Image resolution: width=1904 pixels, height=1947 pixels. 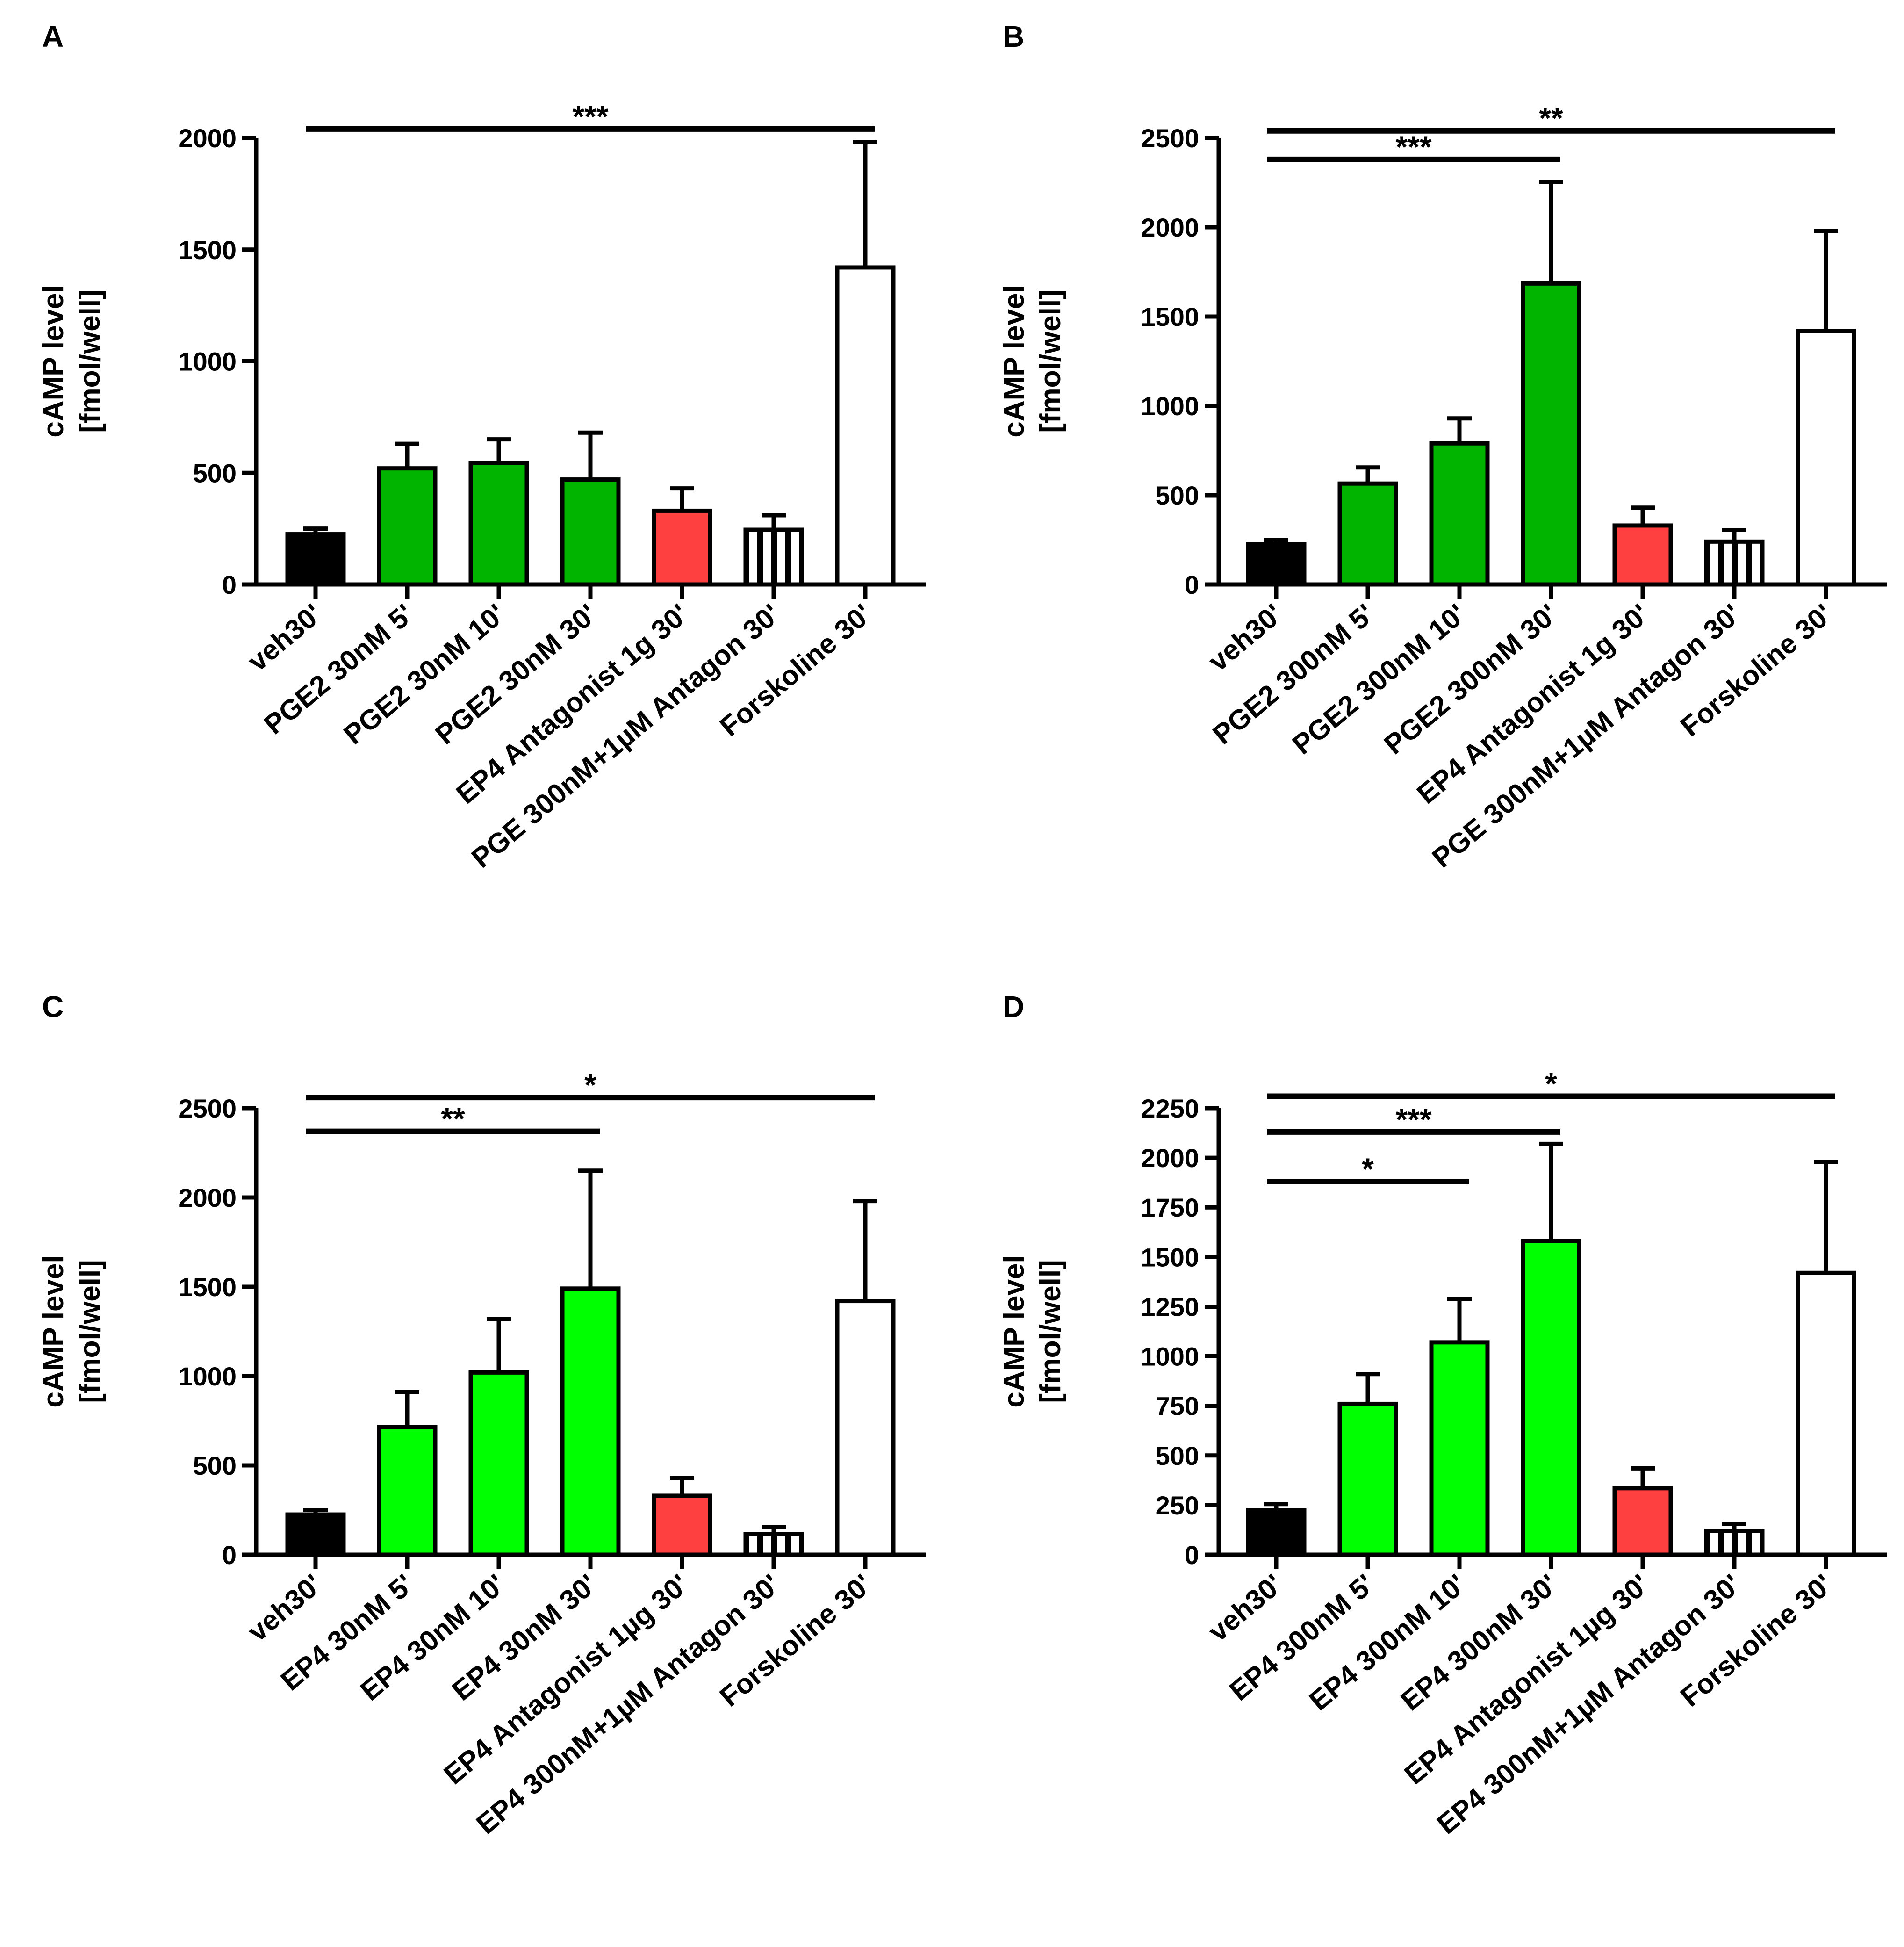 What do you see at coordinates (53, 37) in the screenshot?
I see `panel-a-label: A` at bounding box center [53, 37].